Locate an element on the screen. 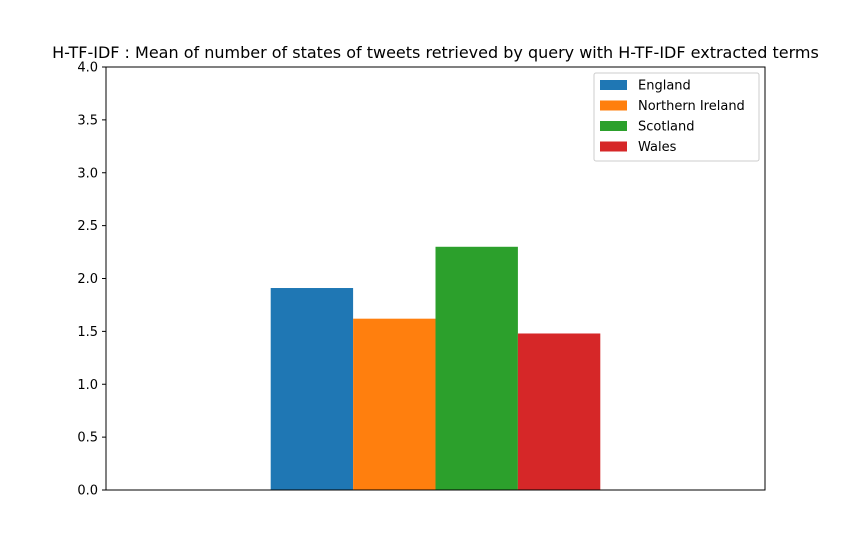 This screenshot has height=551, width=850. y-tick-label: 2.0 is located at coordinates (87, 279).